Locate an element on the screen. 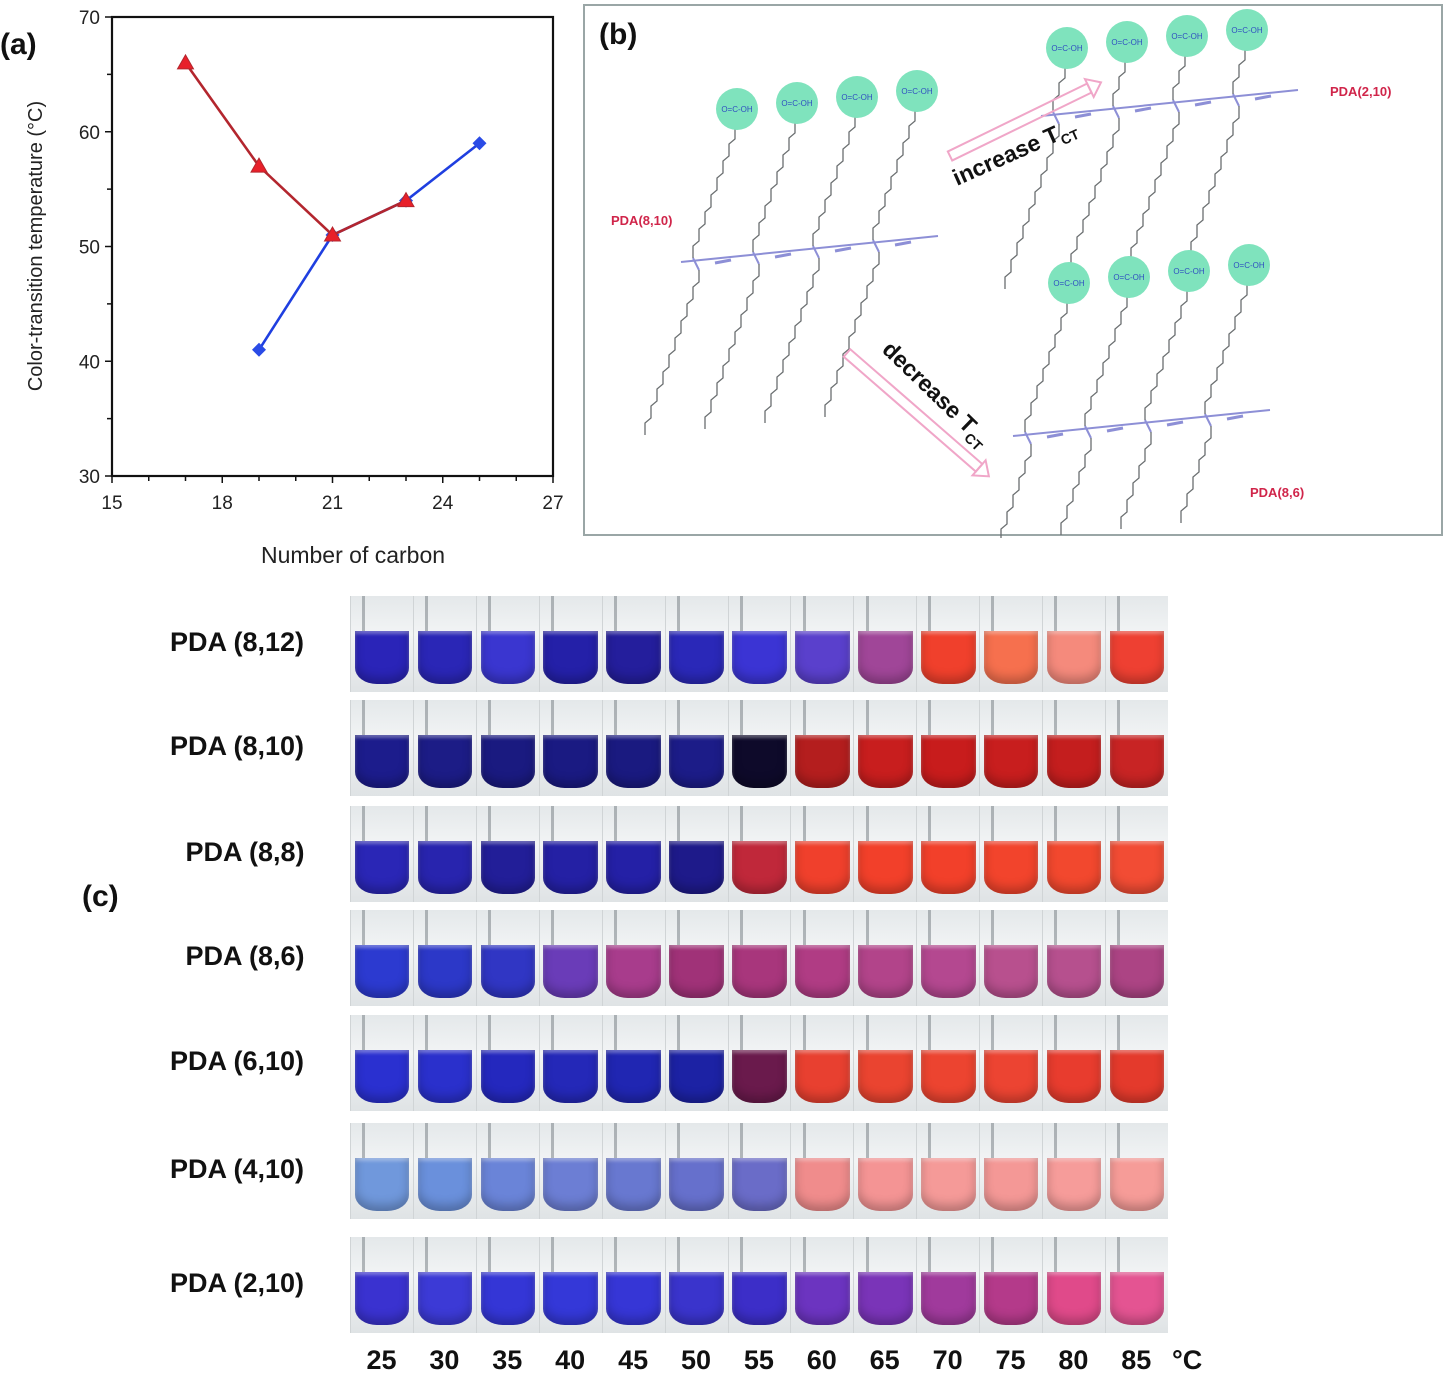  temperature-label: 25 is located at coordinates (381, 1360).